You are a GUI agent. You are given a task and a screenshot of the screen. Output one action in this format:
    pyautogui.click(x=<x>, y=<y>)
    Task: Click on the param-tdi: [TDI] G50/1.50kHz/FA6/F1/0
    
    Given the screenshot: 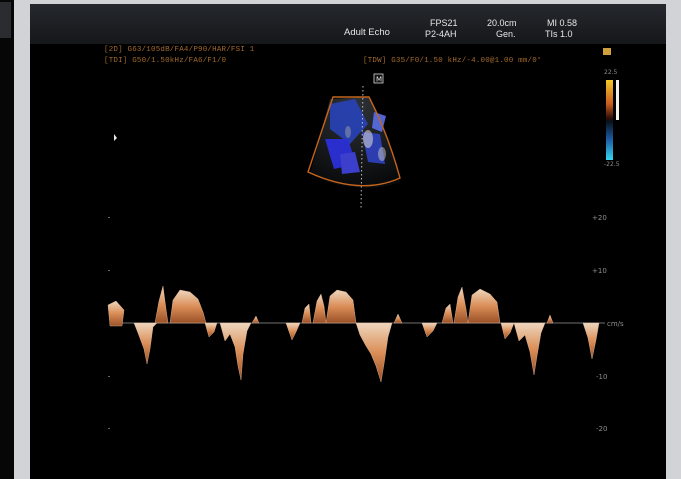 What is the action you would take?
    pyautogui.click(x=165, y=61)
    